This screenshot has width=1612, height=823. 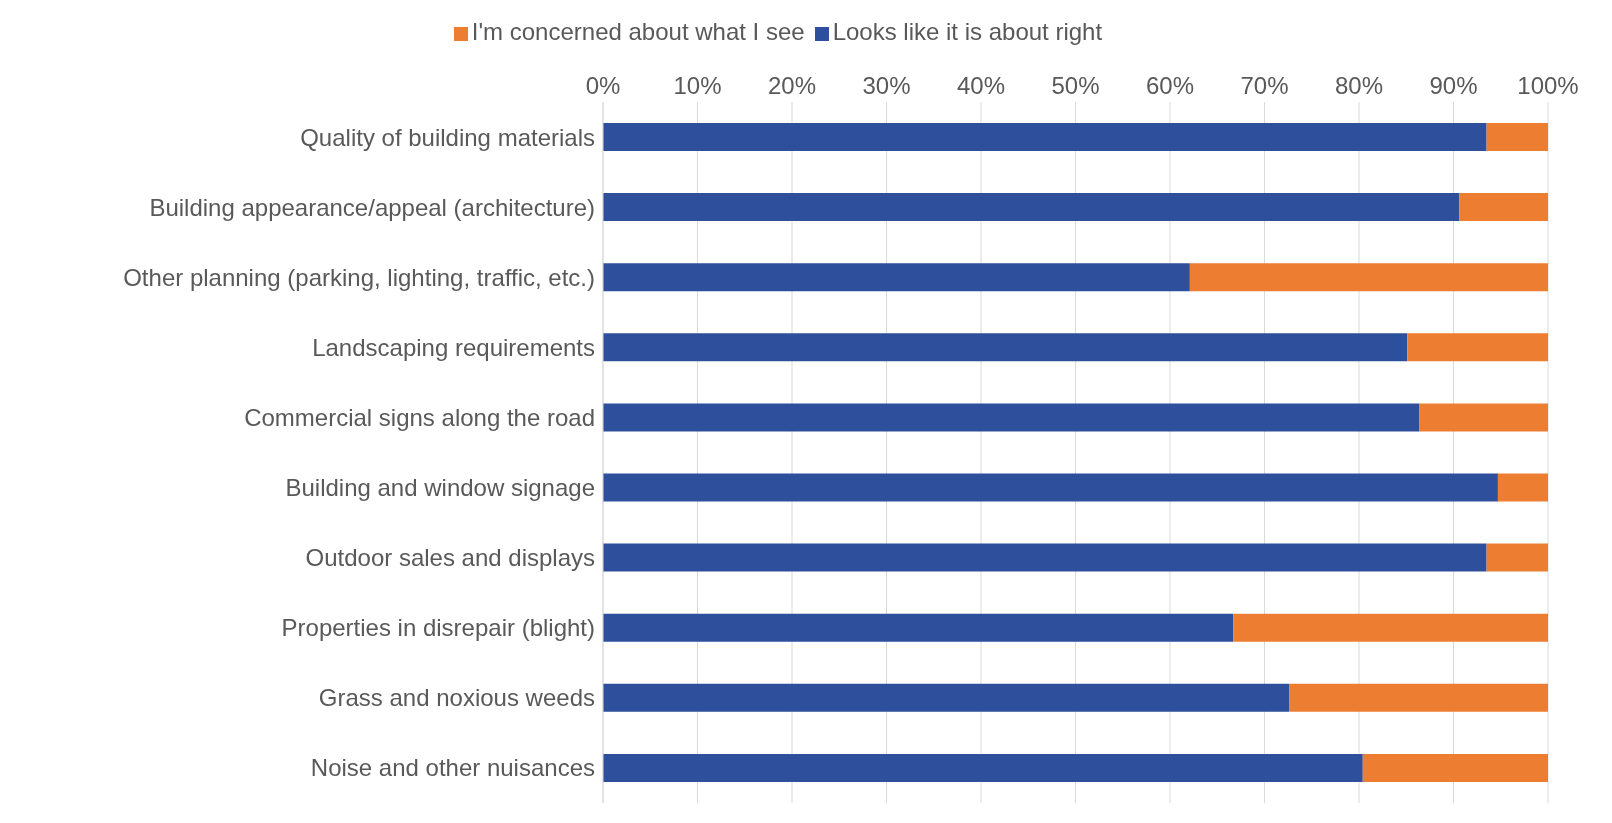 I want to click on y-tick-label: Outdoor sales and displays, so click(x=450, y=558).